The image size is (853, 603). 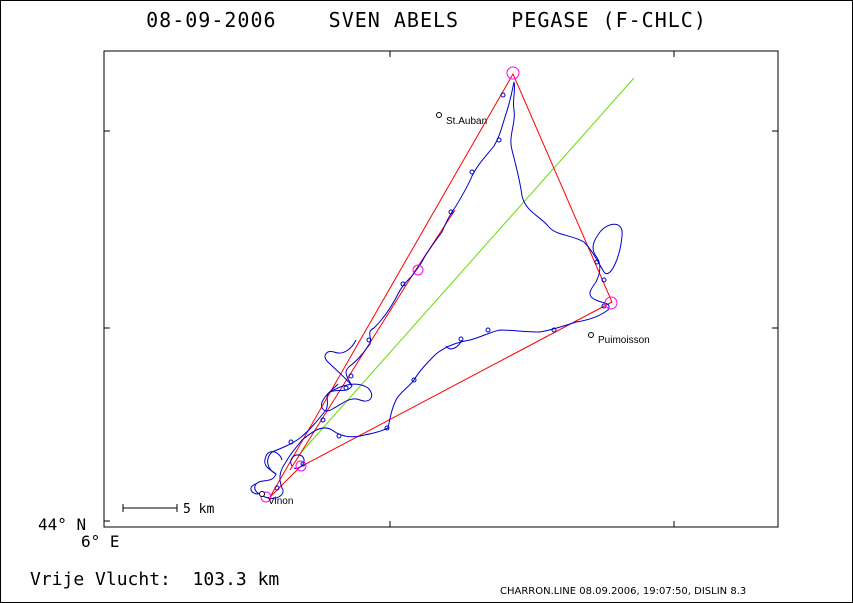 I want to click on flight-title: 08-09-2006 SVEN ABELS PEGASE (F-CHLC), so click(x=426, y=20).